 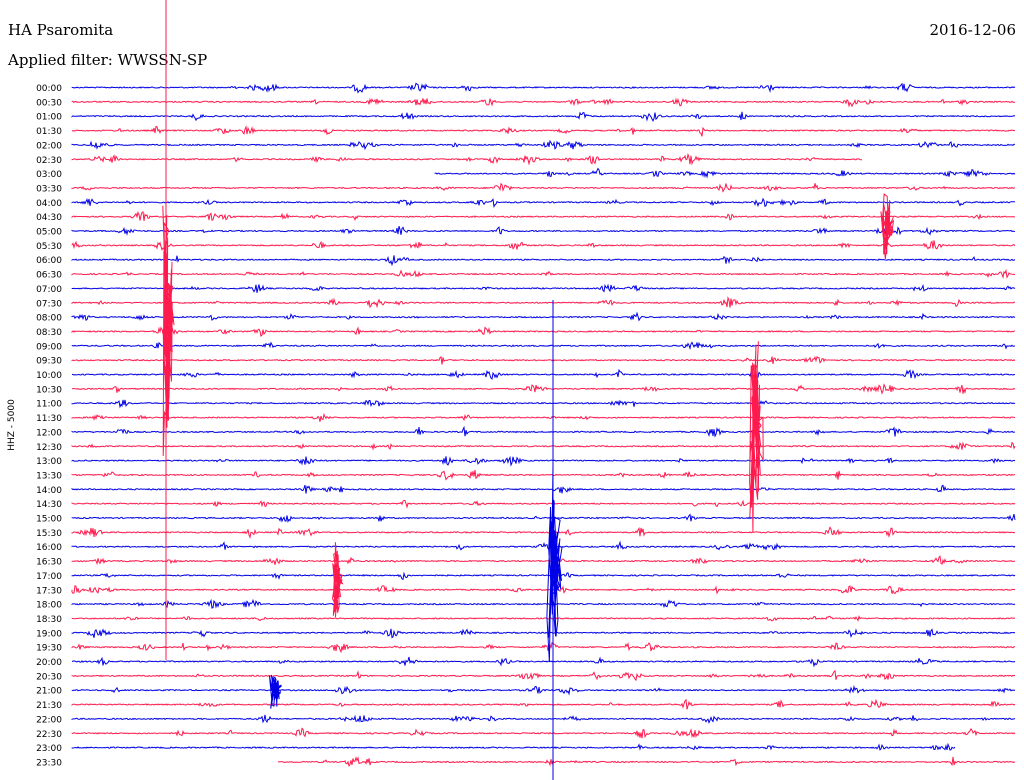 What do you see at coordinates (49, 692) in the screenshot?
I see `trace-label: 21:00` at bounding box center [49, 692].